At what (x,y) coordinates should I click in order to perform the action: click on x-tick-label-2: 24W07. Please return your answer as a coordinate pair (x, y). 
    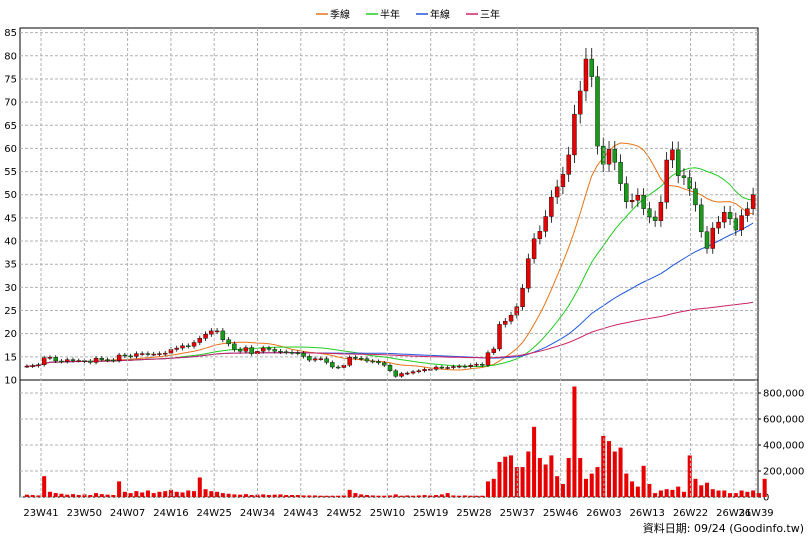
    Looking at the image, I should click on (127, 513).